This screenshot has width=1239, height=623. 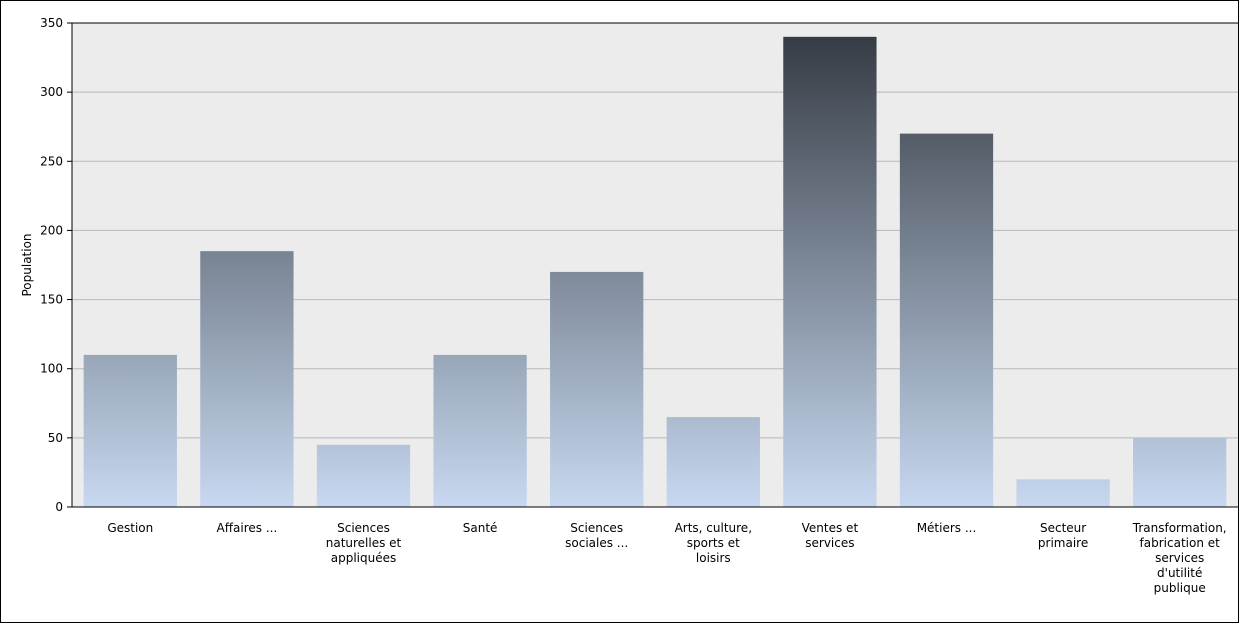 What do you see at coordinates (1063, 535) in the screenshot?
I see `x-tick-label: Secteur primaire` at bounding box center [1063, 535].